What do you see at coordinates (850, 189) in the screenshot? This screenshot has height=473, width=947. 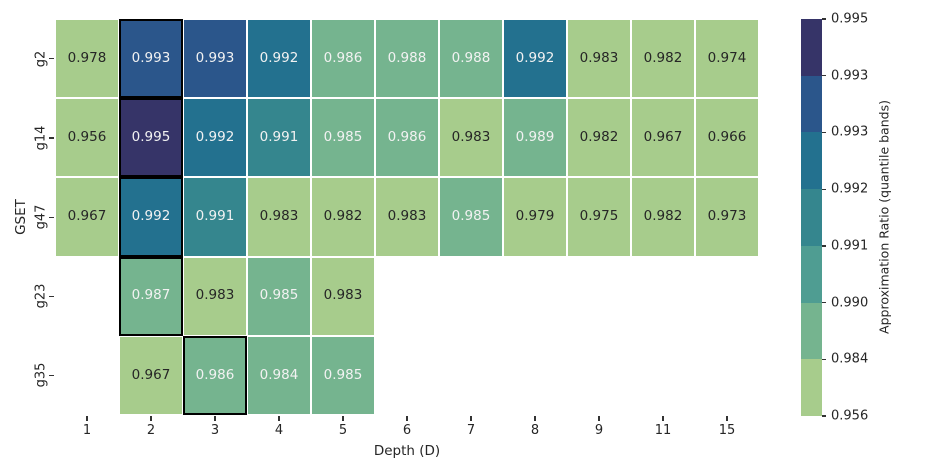 I see `colorbar-tick-label: 0.992` at bounding box center [850, 189].